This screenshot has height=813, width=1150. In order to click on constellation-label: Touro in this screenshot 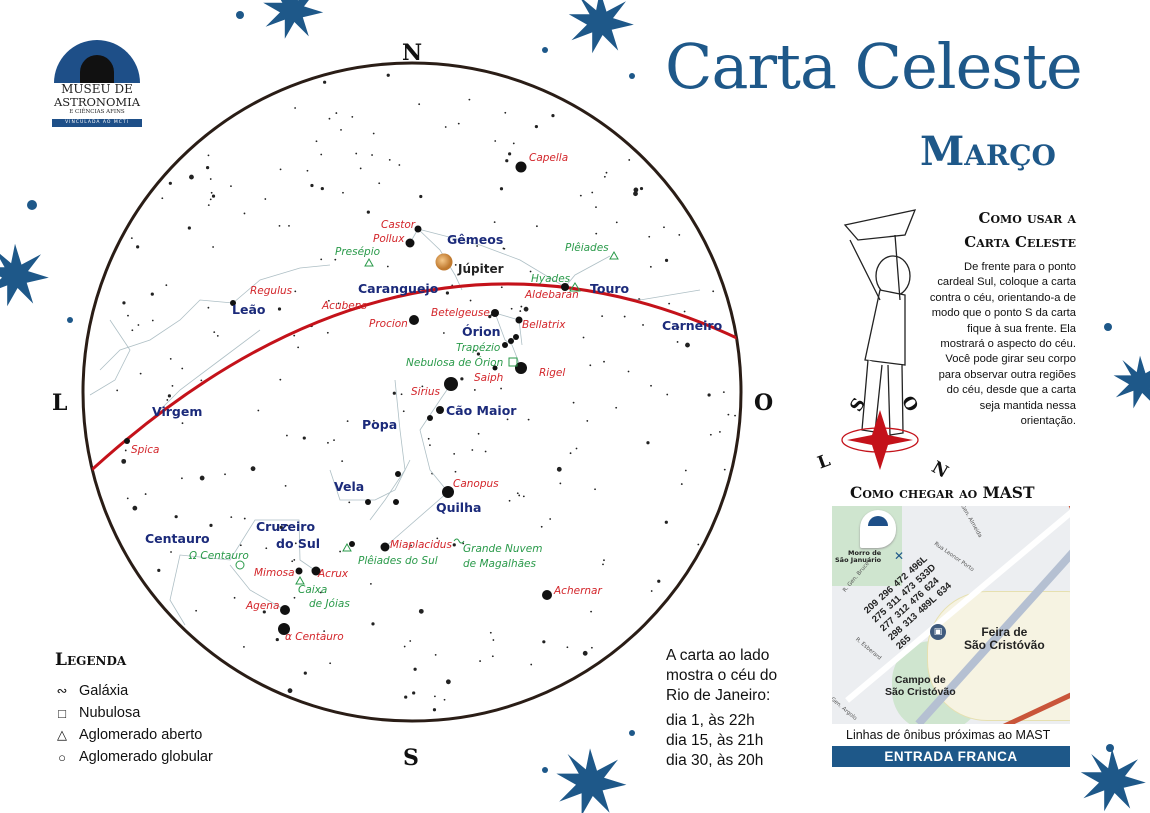, I will do `click(610, 288)`.